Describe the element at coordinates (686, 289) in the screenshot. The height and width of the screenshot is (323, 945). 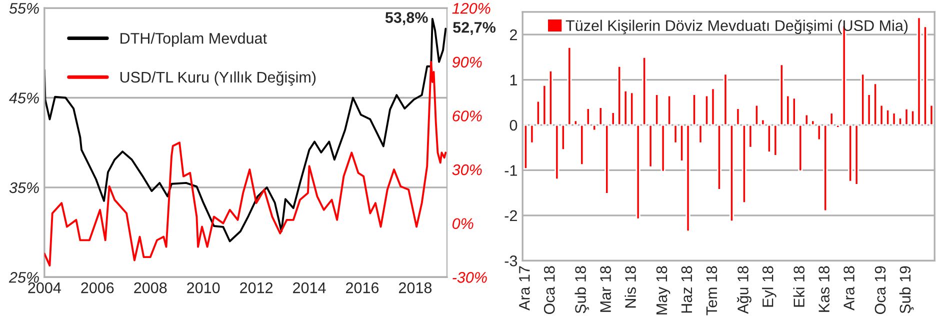
I see `x-tick-label: Haz 18` at that location.